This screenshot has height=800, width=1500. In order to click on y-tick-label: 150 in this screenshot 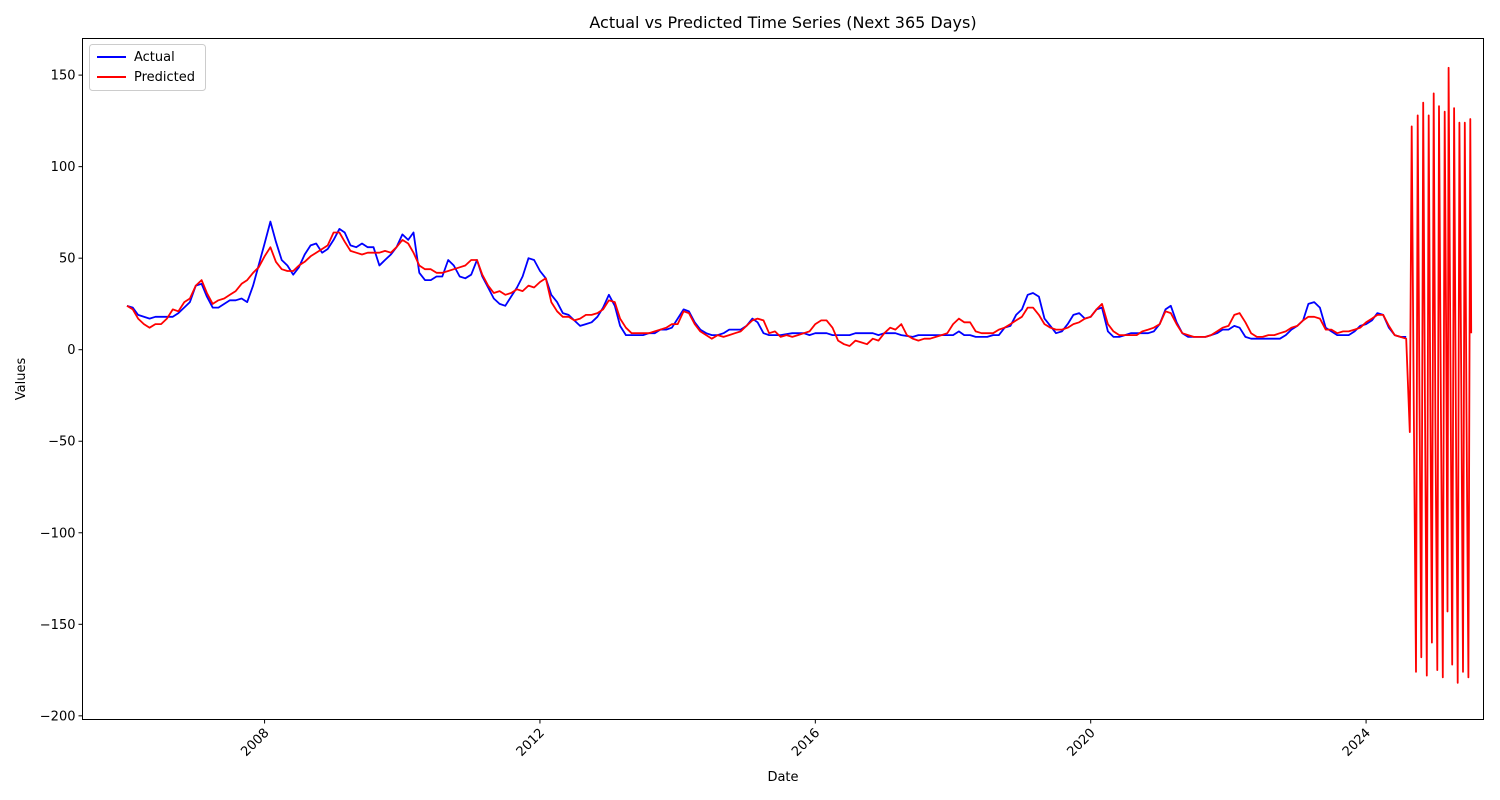, I will do `click(63, 76)`.